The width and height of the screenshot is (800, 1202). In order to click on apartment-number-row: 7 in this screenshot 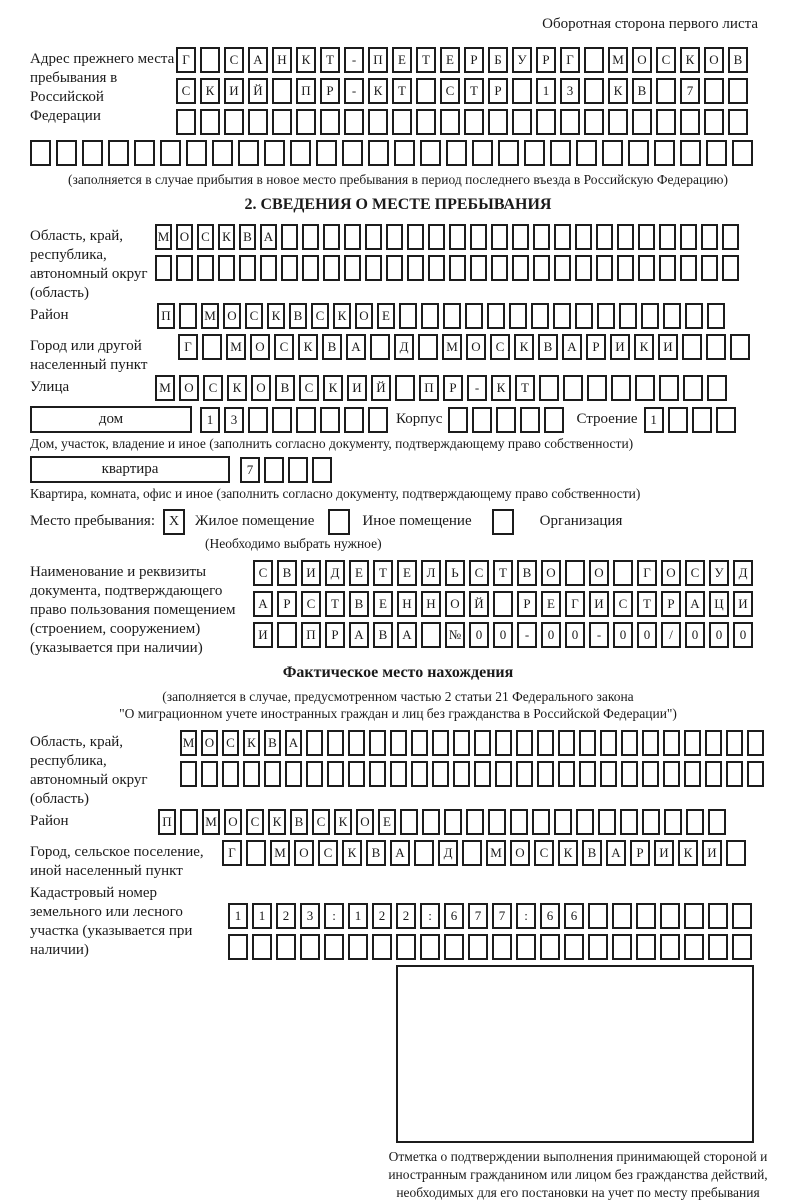, I will do `click(288, 469)`.